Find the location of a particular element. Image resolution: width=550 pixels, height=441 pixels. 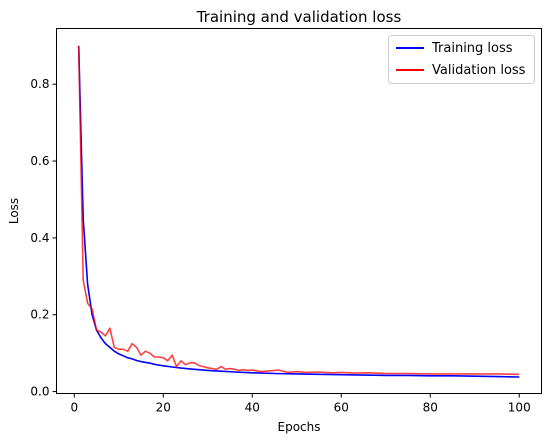

x-tick-label: 40 is located at coordinates (252, 408).